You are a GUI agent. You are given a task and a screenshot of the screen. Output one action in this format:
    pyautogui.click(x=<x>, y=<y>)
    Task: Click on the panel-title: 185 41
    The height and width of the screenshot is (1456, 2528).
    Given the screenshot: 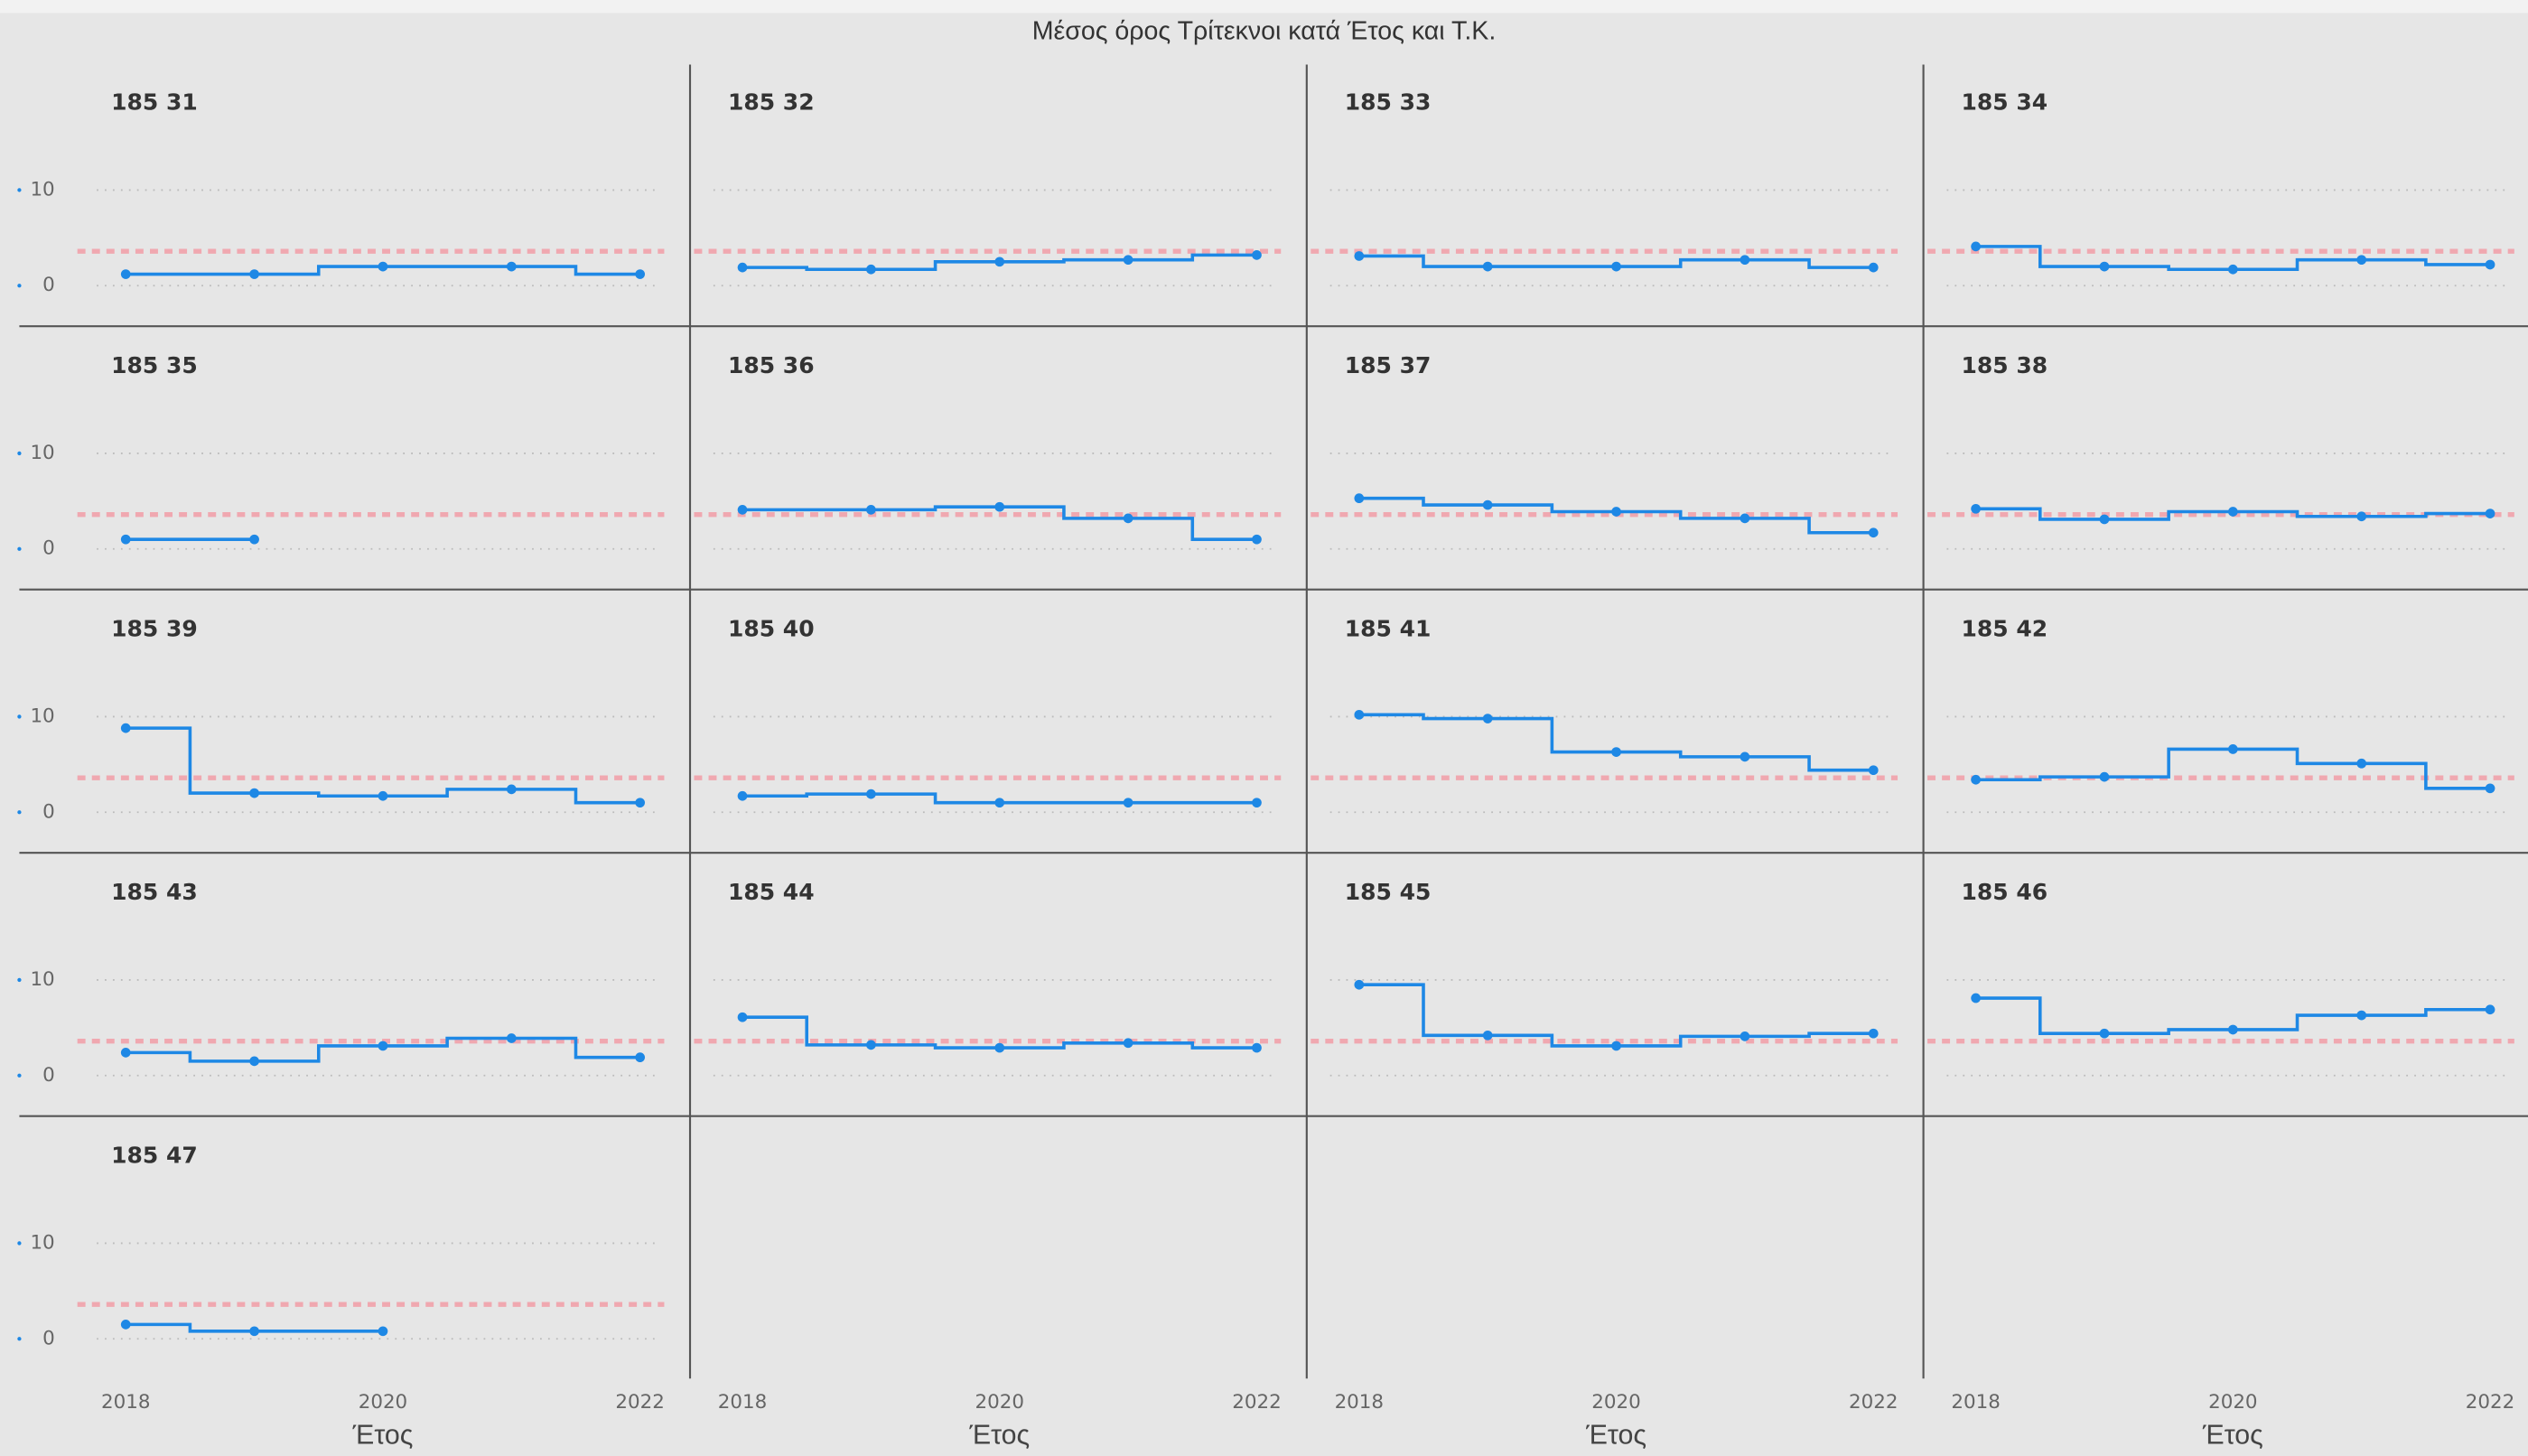 What is the action you would take?
    pyautogui.click(x=1388, y=628)
    